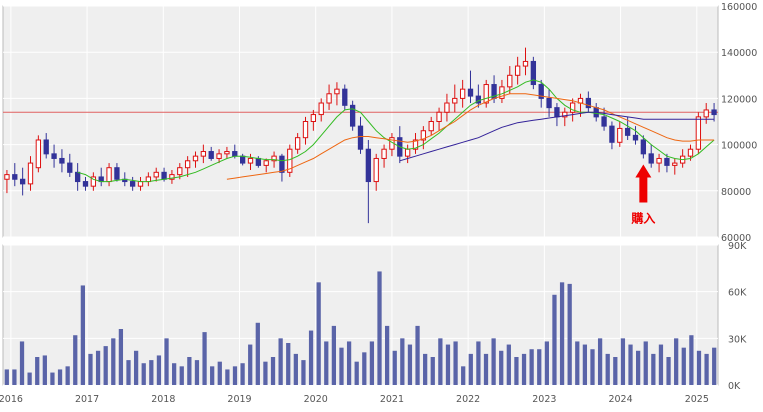 This screenshot has height=412, width=763. Describe the element at coordinates (739, 53) in the screenshot. I see `price-tick-label: 140000` at that location.